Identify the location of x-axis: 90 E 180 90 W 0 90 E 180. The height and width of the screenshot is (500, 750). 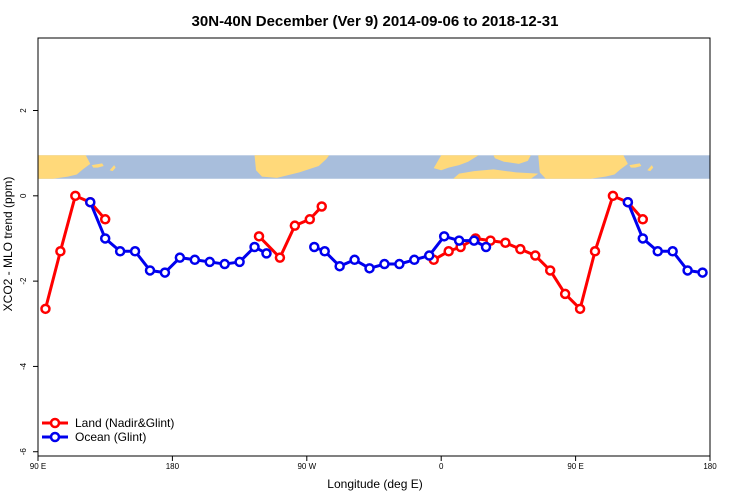
(373, 463).